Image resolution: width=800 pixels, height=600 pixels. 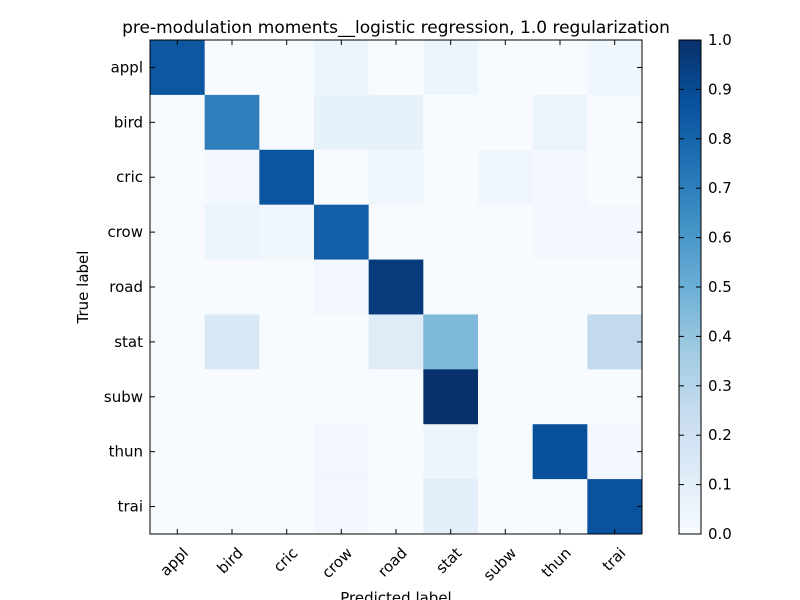 What do you see at coordinates (174, 562) in the screenshot?
I see `x-tick-label-appl: appl` at bounding box center [174, 562].